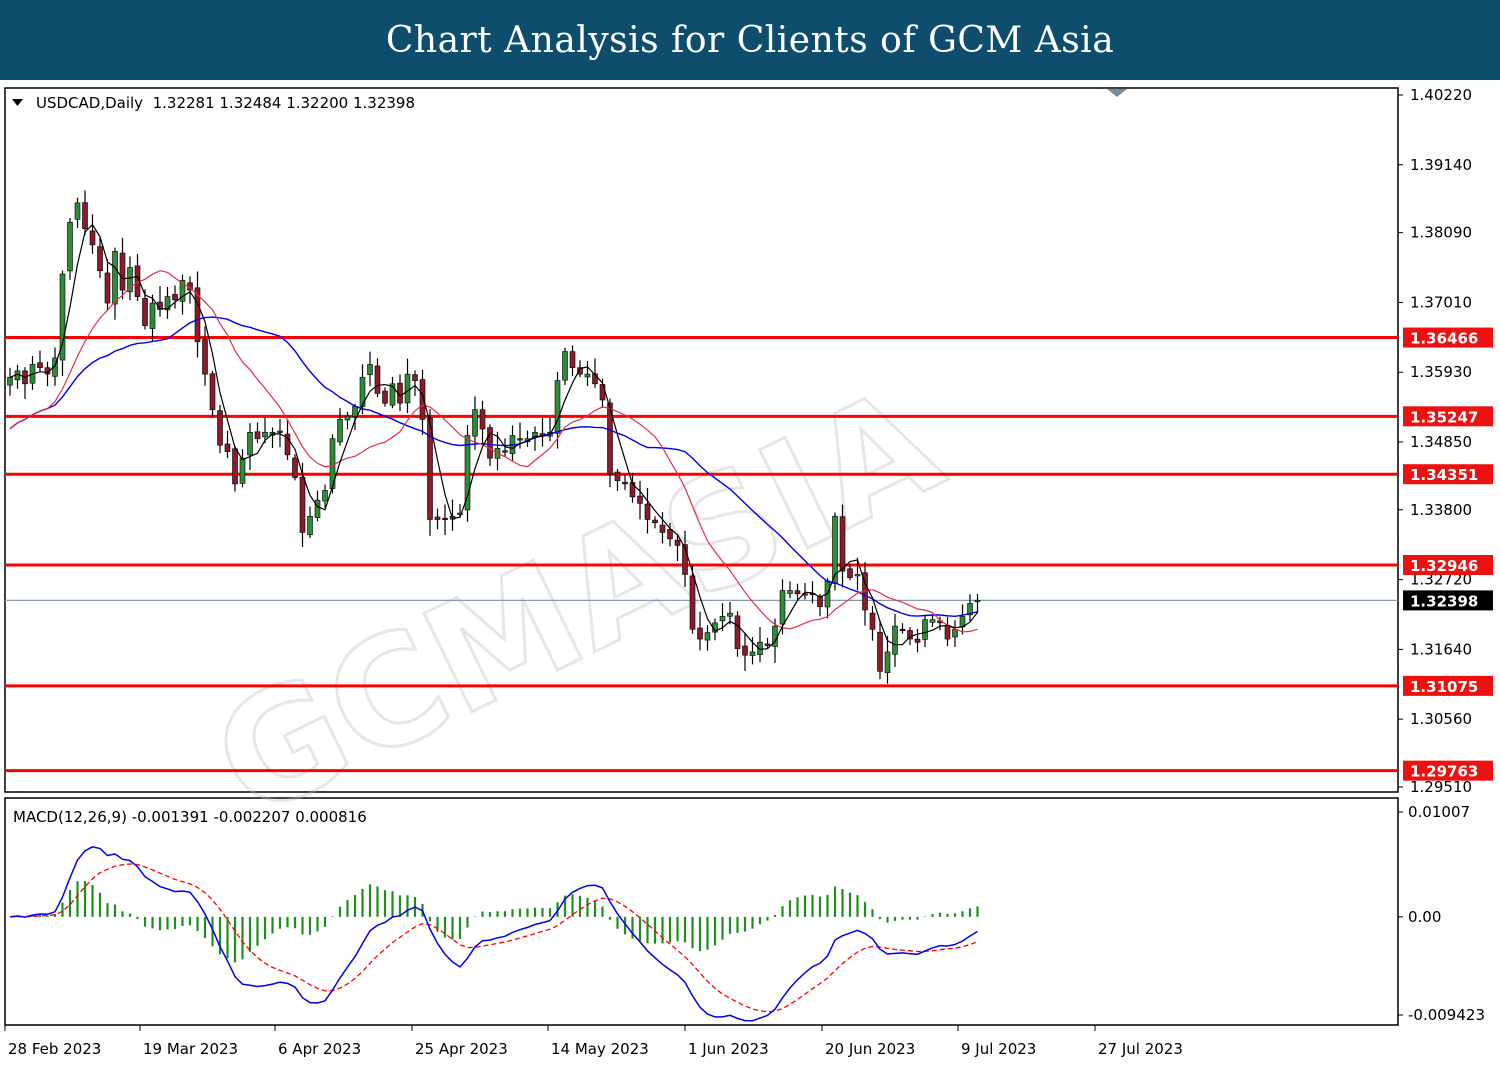 Image resolution: width=1500 pixels, height=1071 pixels. I want to click on current-price-label: 1.32398, so click(1444, 601).